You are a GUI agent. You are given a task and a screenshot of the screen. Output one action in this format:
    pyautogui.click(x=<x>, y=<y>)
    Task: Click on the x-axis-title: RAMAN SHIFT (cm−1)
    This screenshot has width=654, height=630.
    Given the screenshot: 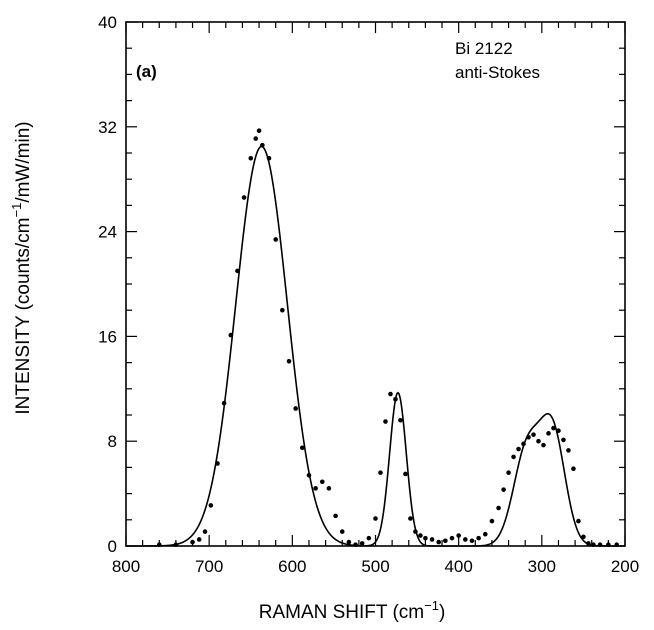 What is the action you would take?
    pyautogui.click(x=352, y=610)
    